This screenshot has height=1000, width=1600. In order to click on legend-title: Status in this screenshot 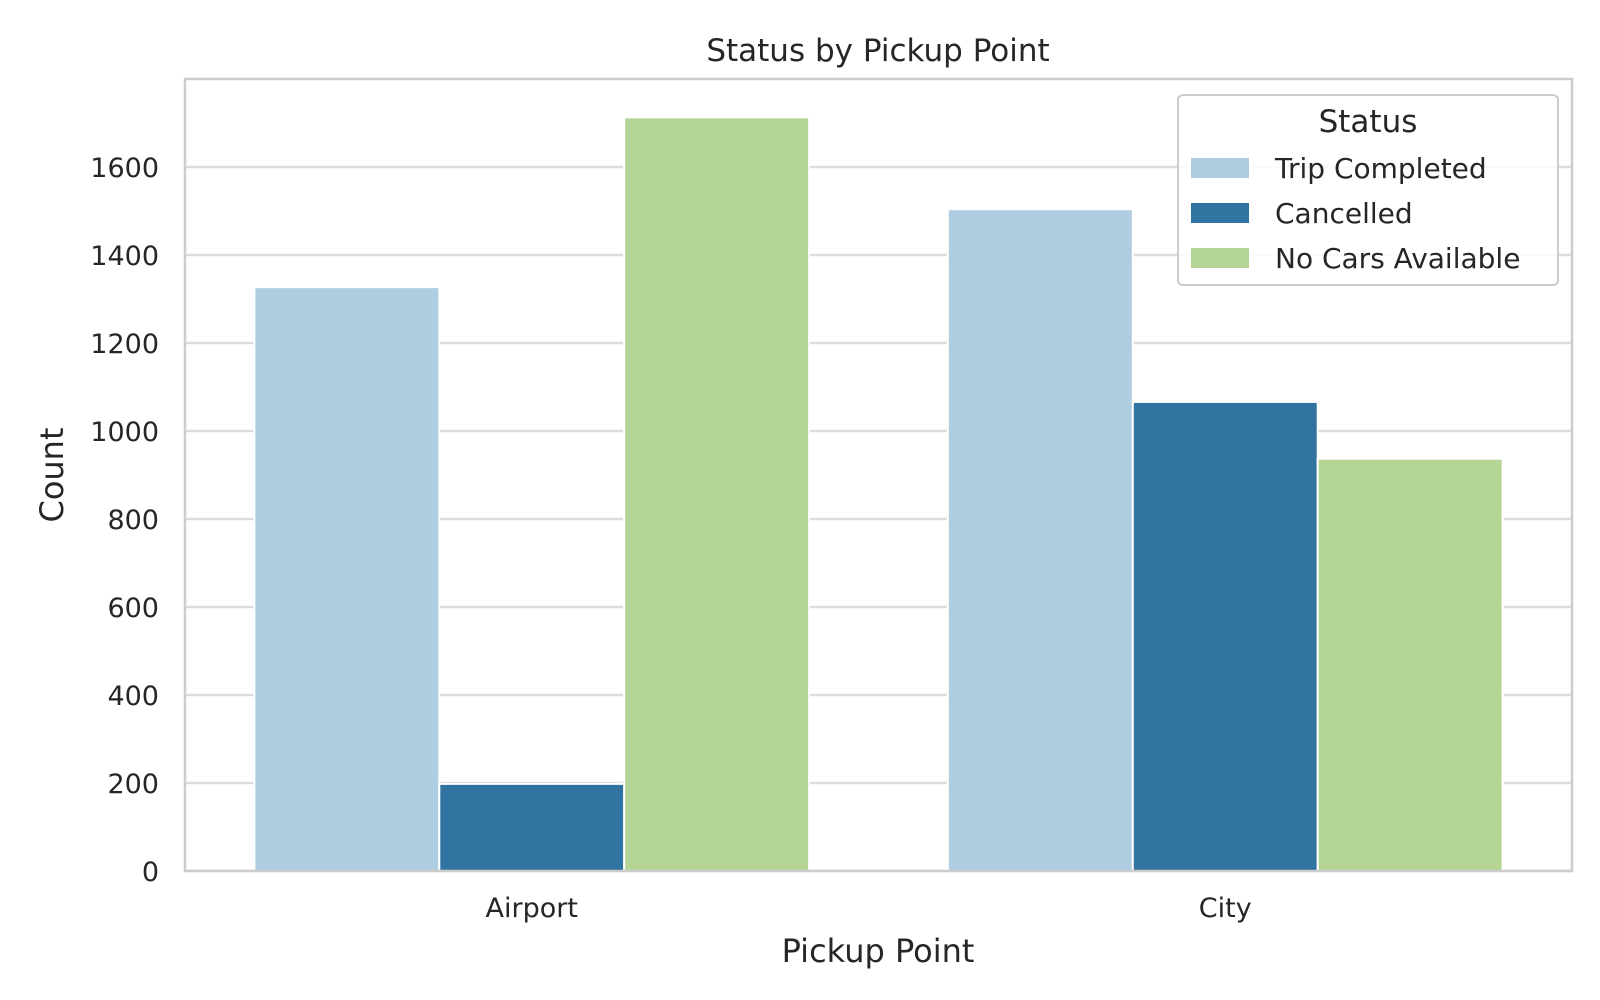, I will do `click(1368, 122)`.